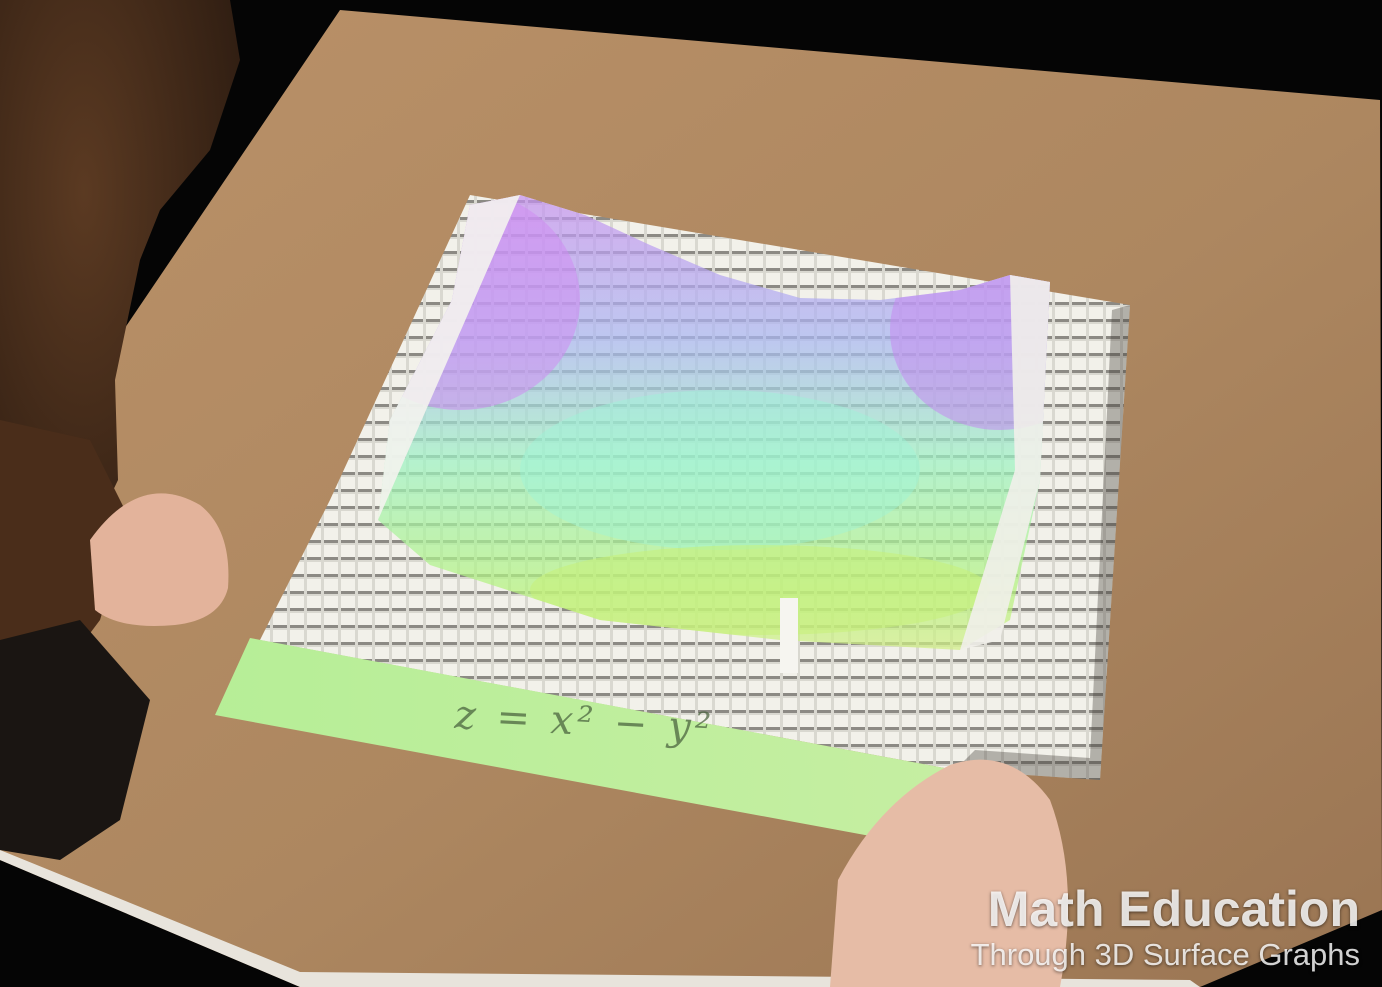 The height and width of the screenshot is (987, 1382). Describe the element at coordinates (1173, 909) in the screenshot. I see `caption-title: Math Education` at that location.